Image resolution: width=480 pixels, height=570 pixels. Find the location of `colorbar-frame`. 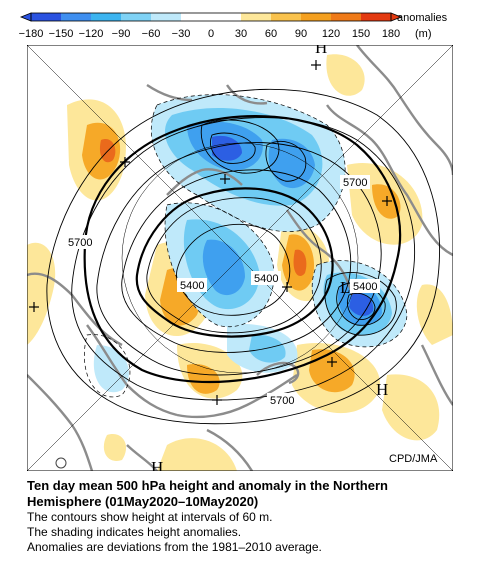

colorbar-frame is located at coordinates (211, 17).